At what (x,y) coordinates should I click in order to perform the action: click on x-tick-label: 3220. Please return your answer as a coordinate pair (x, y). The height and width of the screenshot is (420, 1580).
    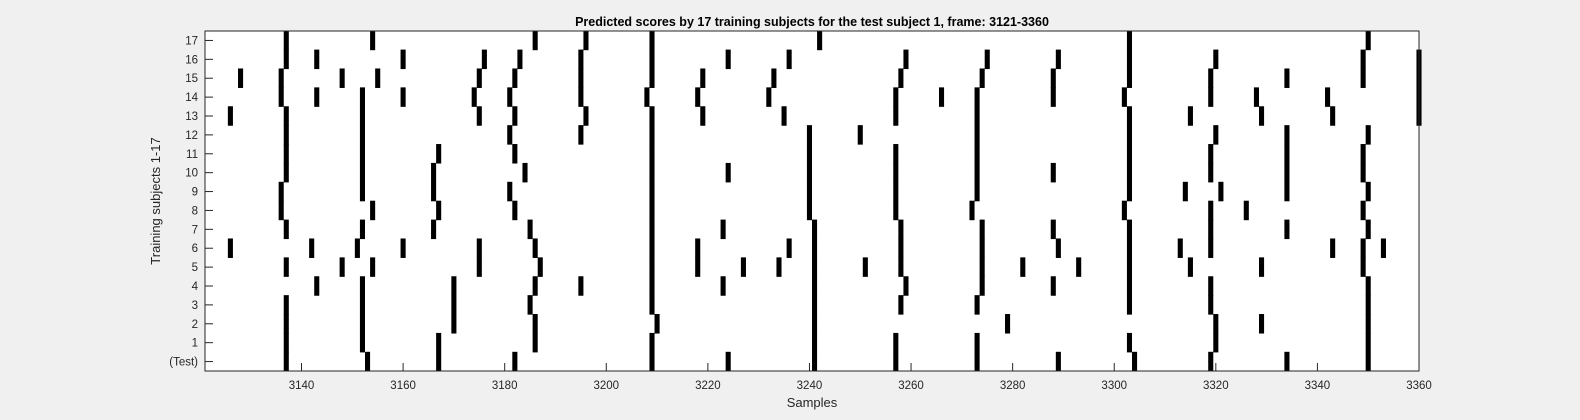
    Looking at the image, I should click on (708, 386).